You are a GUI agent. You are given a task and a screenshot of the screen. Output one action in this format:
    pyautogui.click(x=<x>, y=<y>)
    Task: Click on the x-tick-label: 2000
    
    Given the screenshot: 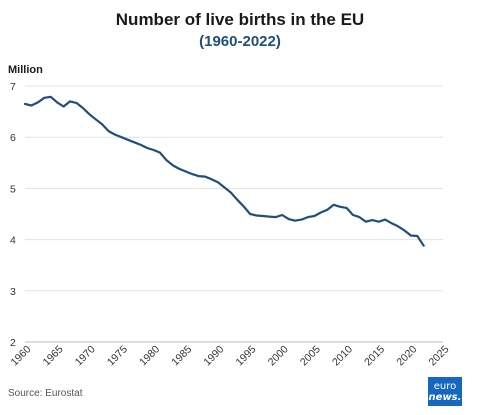 What is the action you would take?
    pyautogui.click(x=278, y=355)
    